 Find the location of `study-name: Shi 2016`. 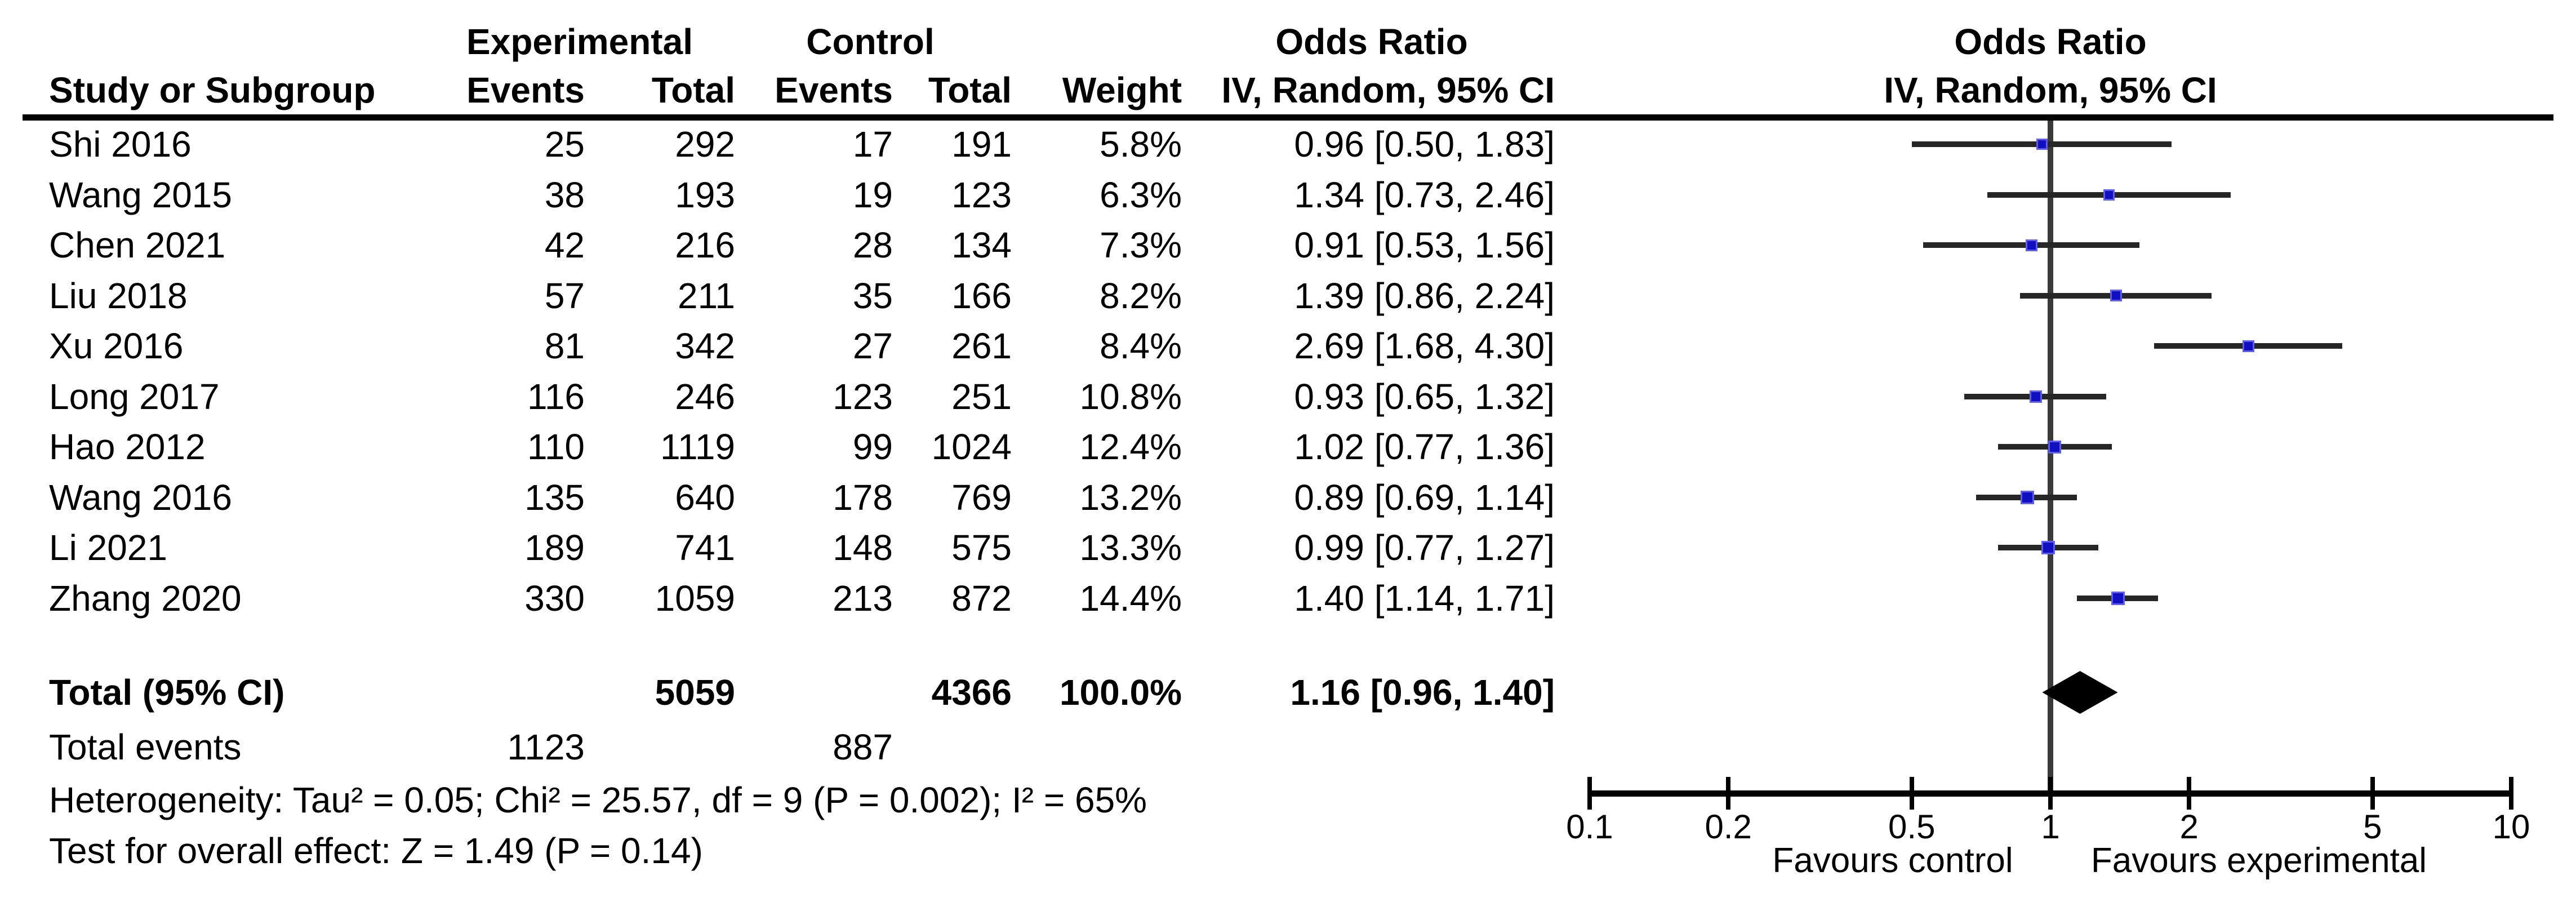

study-name: Shi 2016 is located at coordinates (120, 145).